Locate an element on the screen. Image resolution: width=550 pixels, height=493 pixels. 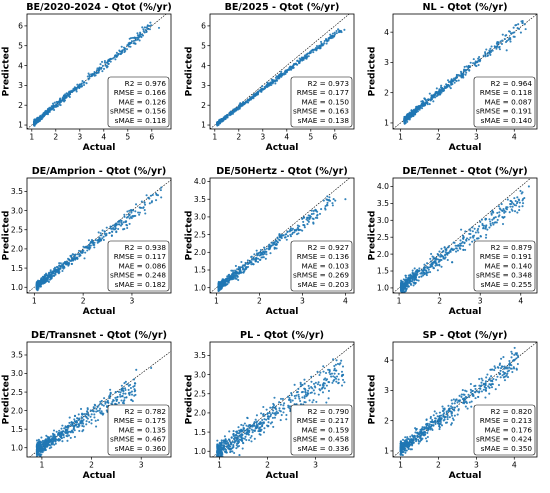
stat-r2: R2 = 0.938 is located at coordinates (146, 247).